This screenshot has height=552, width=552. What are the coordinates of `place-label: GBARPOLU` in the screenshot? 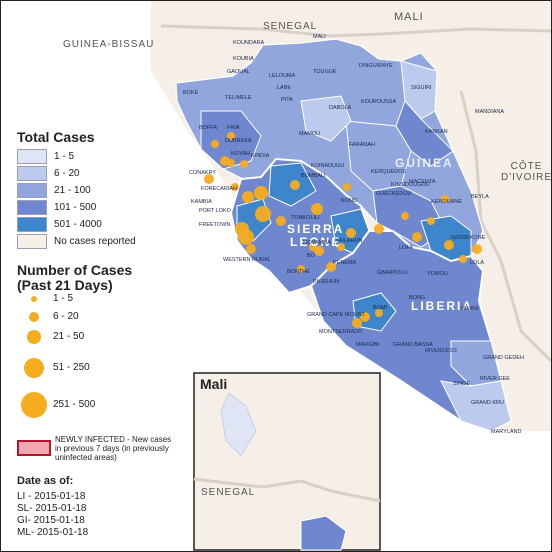 It's located at (392, 273).